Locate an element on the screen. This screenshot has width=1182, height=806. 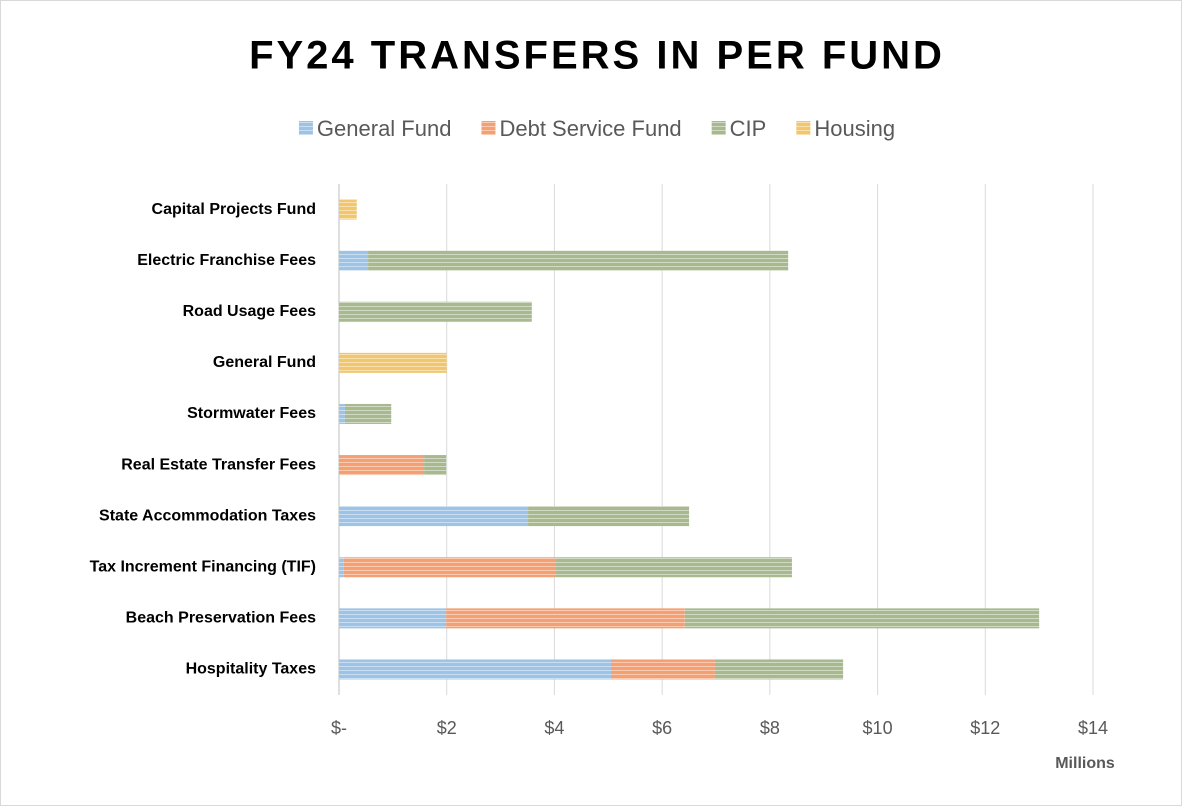
x-axis-label: Millions is located at coordinates (1085, 763).